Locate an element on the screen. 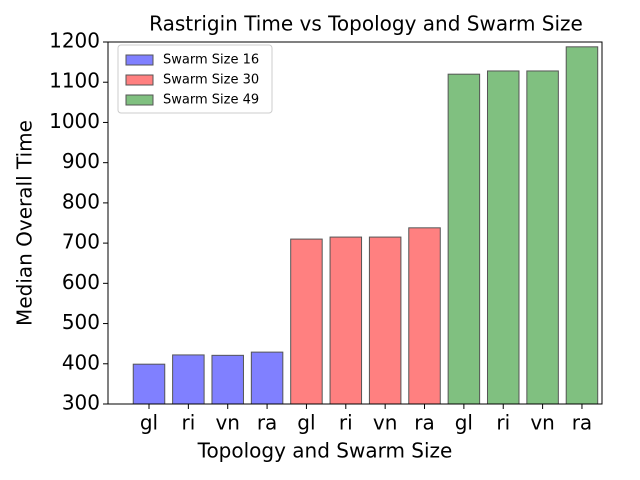 This screenshot has height=480, width=640. y-tick-label: 700 is located at coordinates (81, 242).